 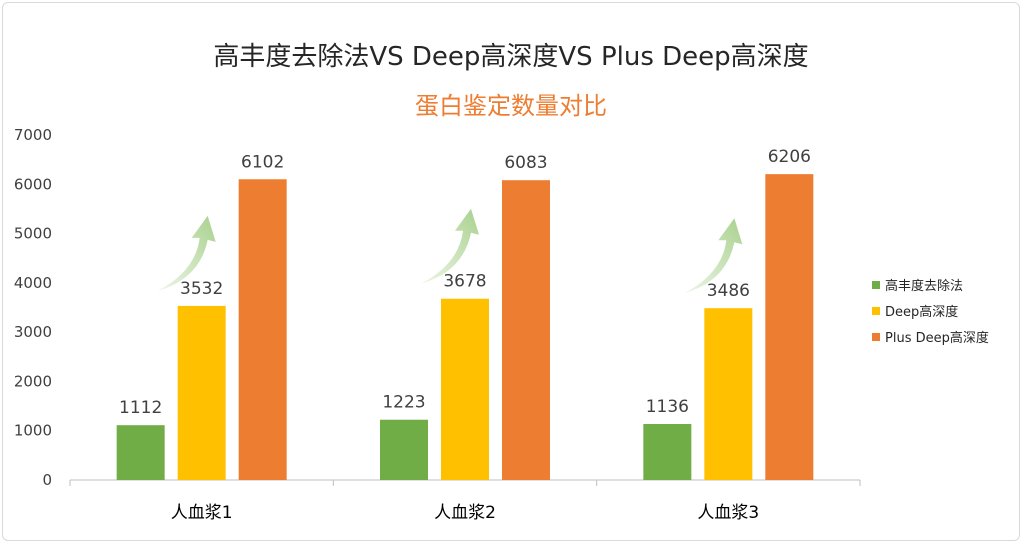 What do you see at coordinates (33, 234) in the screenshot?
I see `y-tick-label: 5000` at bounding box center [33, 234].